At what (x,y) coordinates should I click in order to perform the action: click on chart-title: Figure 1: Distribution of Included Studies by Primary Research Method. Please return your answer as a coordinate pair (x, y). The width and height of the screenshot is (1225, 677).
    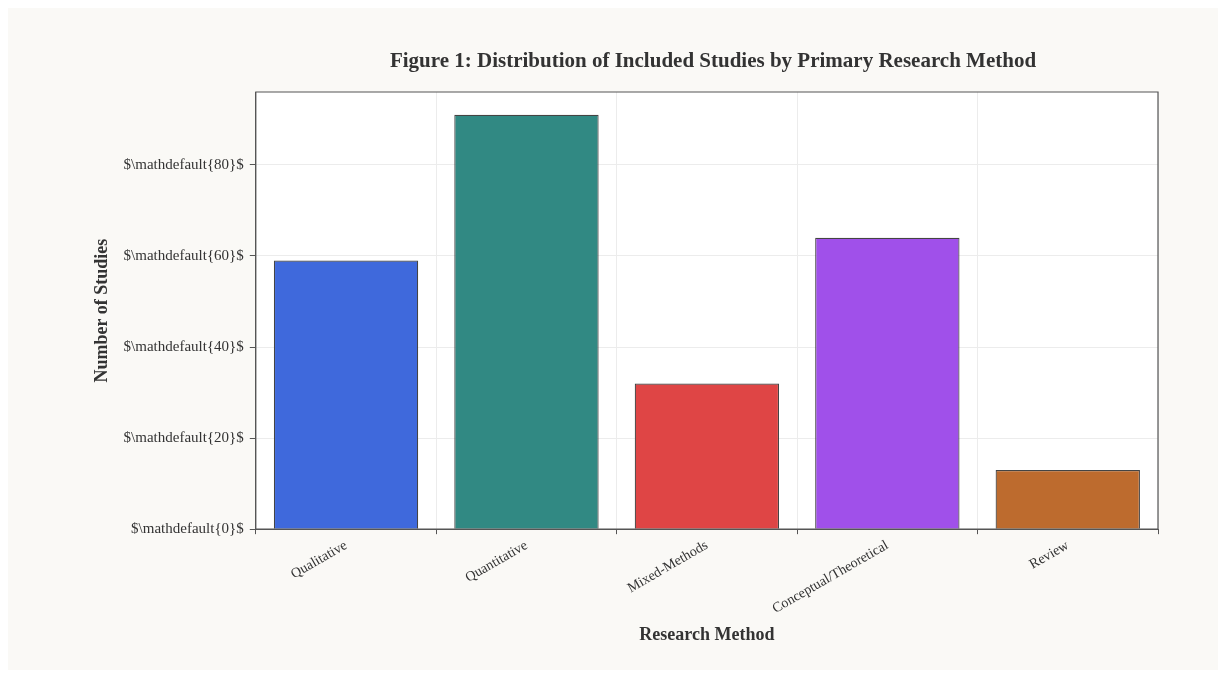
    Looking at the image, I should click on (713, 60).